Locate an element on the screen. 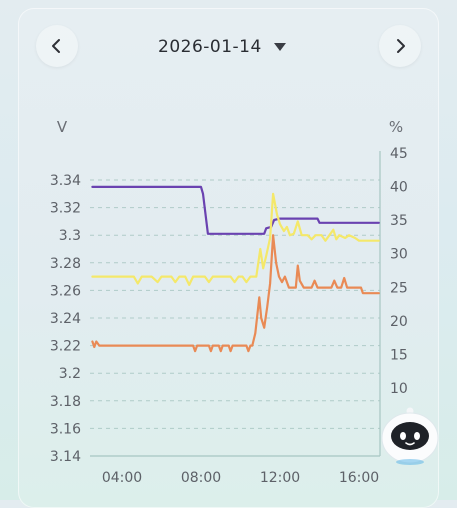 The image size is (457, 508). chevron-left-icon is located at coordinates (56, 46).